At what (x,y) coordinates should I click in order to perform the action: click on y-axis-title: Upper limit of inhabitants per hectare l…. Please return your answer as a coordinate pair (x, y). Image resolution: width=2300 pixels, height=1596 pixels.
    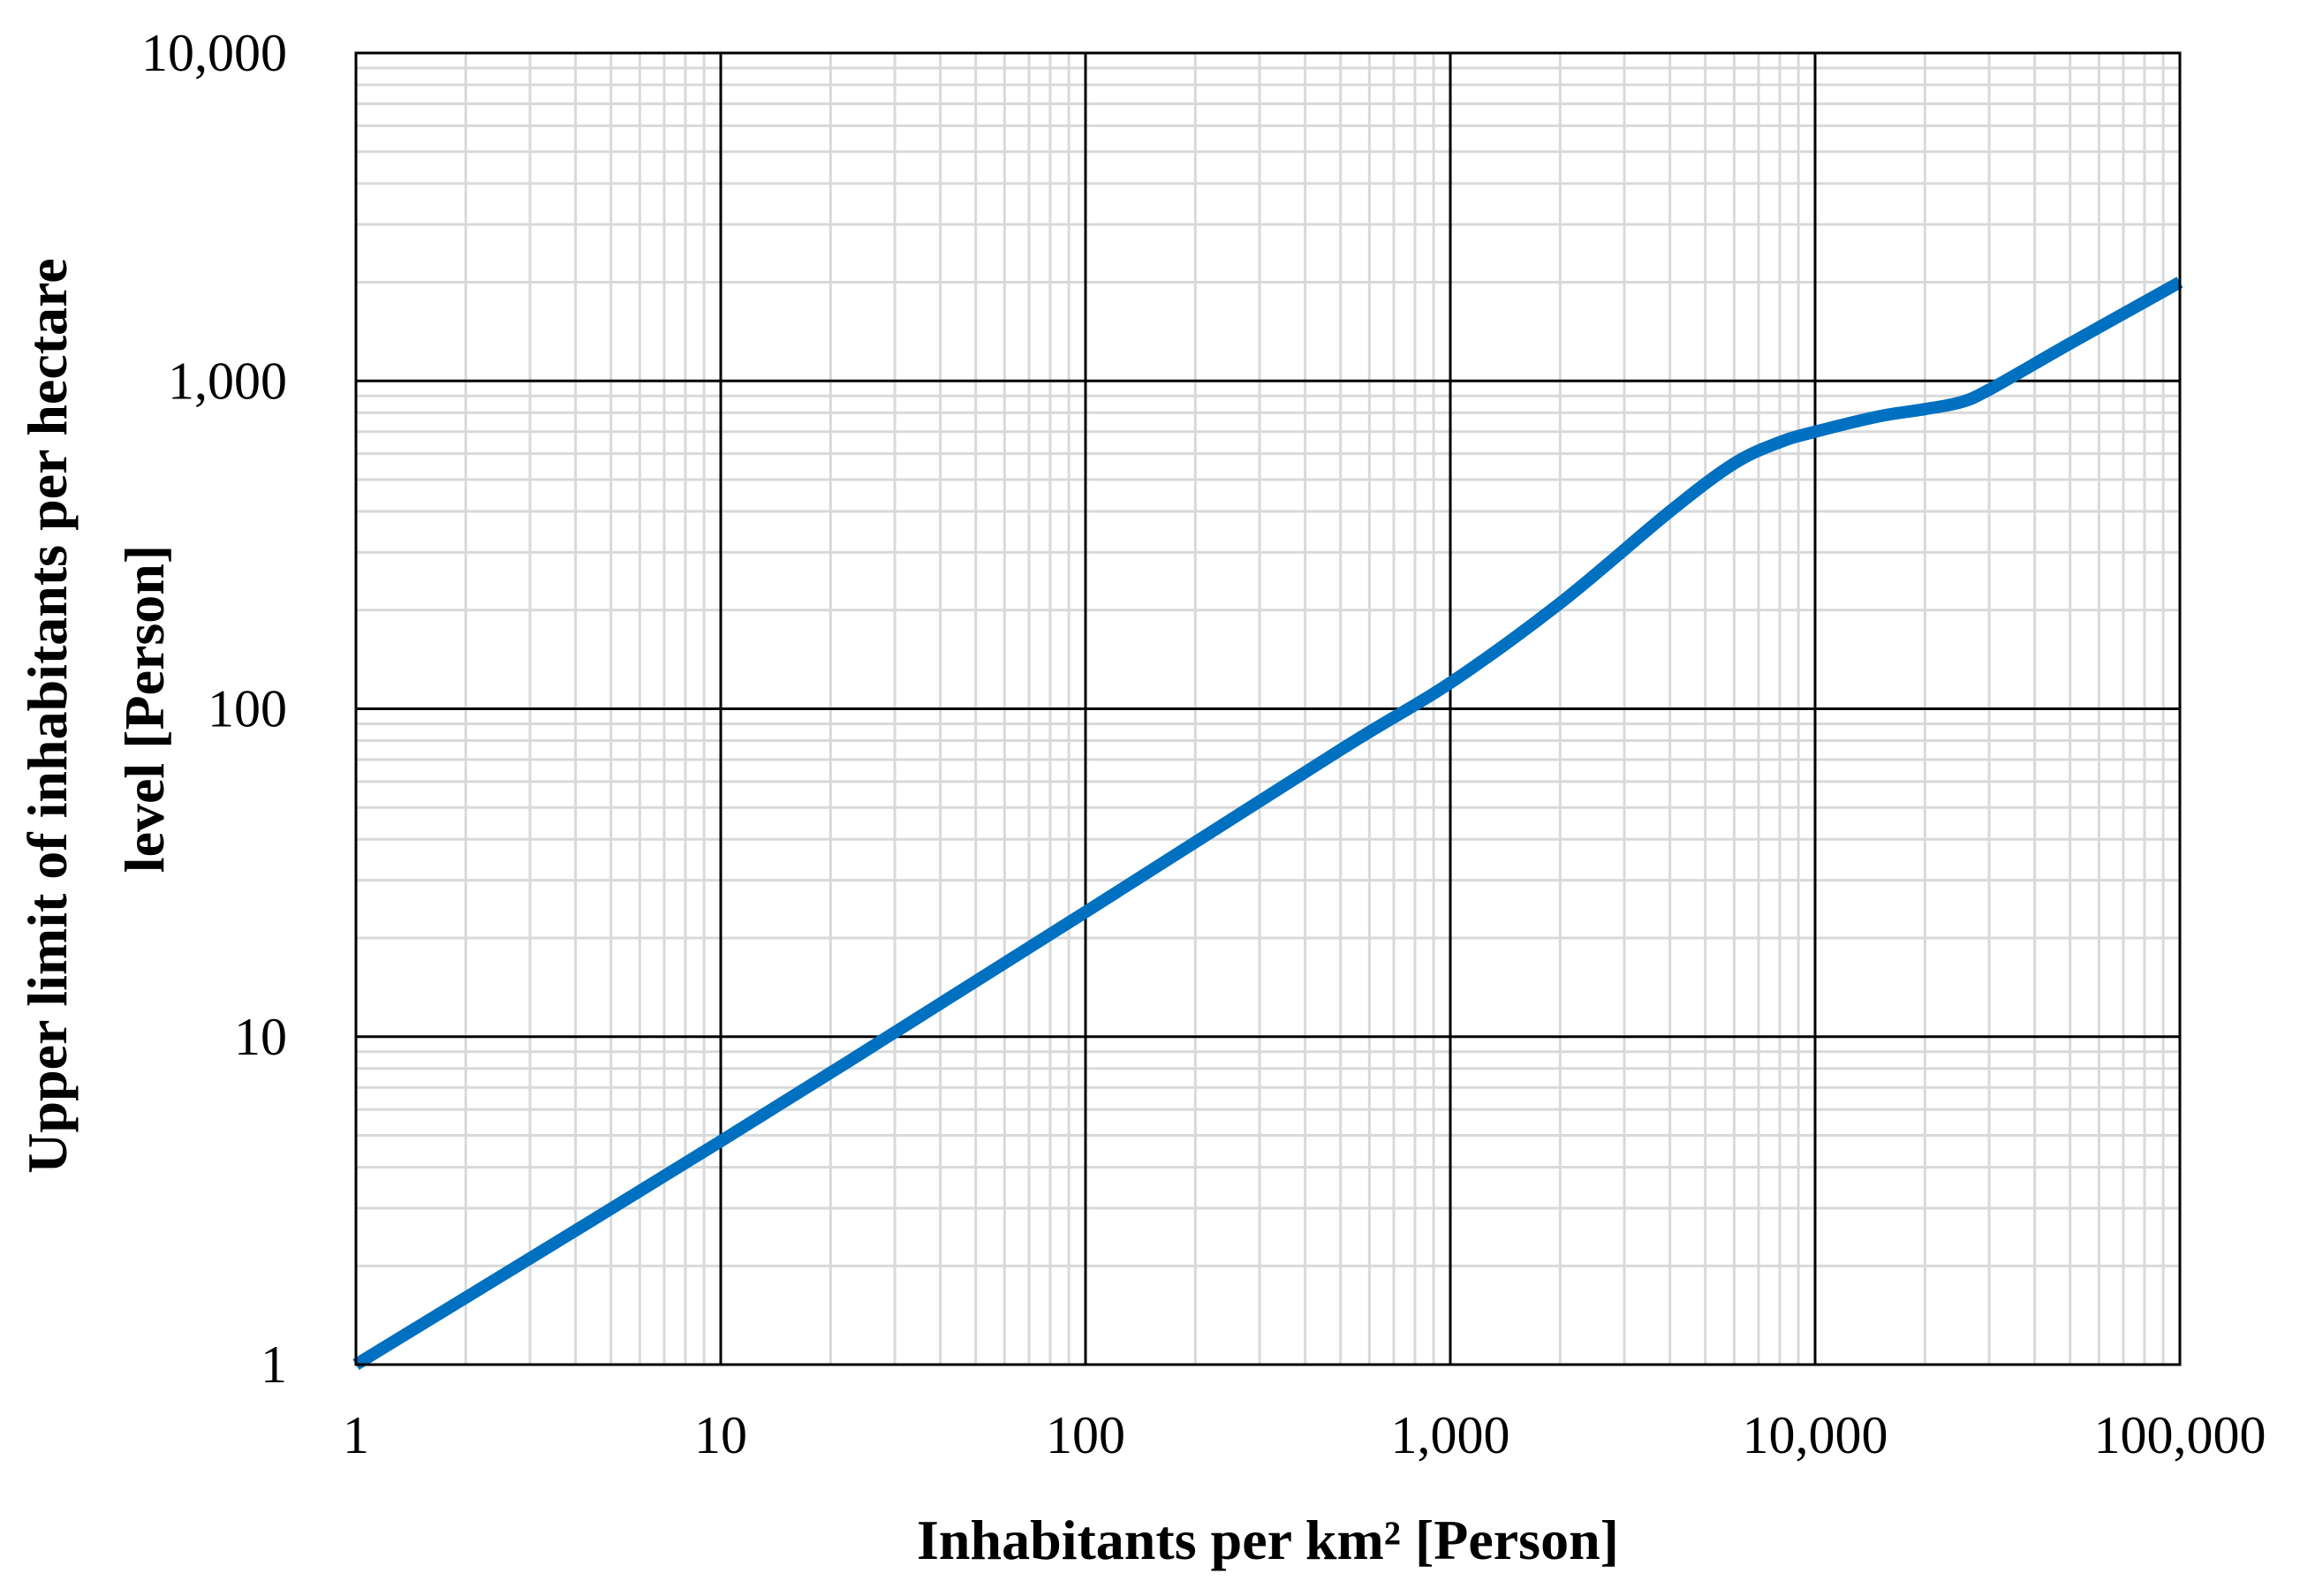
    Looking at the image, I should click on (96, 708).